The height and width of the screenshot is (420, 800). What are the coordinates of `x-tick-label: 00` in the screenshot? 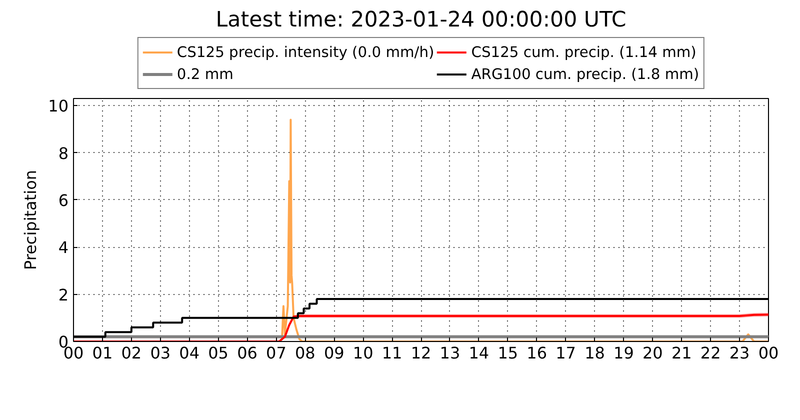 It's located at (768, 353).